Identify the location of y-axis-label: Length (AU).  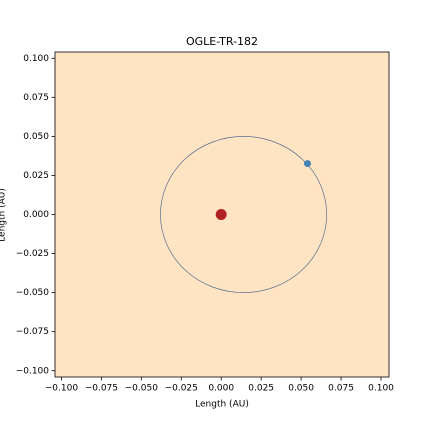
(4, 215).